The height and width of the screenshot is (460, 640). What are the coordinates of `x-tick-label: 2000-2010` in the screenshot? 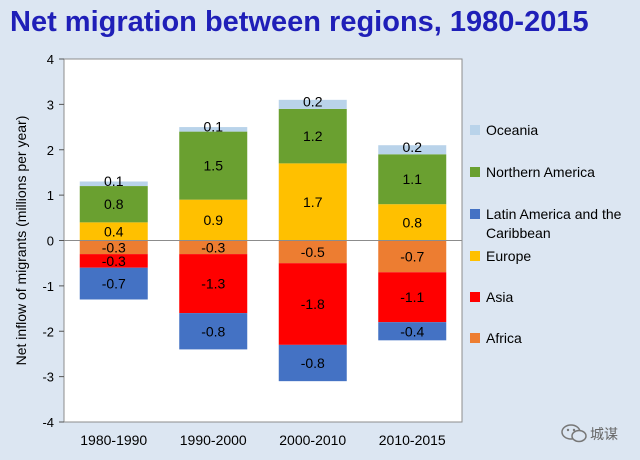 It's located at (312, 440).